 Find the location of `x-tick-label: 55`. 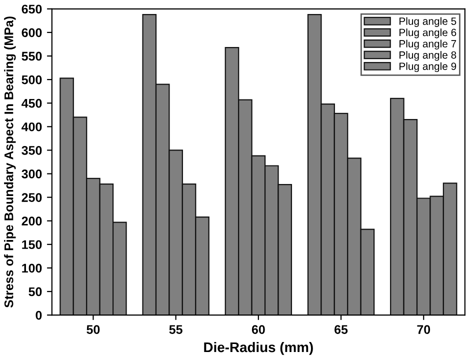

x-tick-label: 55 is located at coordinates (175, 329).